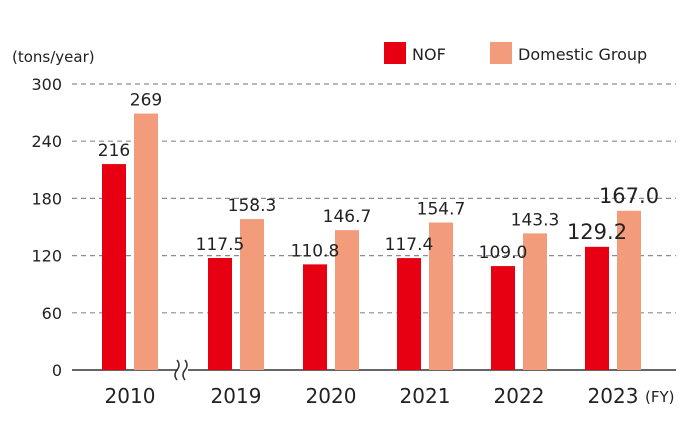 This screenshot has height=431, width=700. Describe the element at coordinates (57, 370) in the screenshot. I see `y-tick-label: 0` at that location.